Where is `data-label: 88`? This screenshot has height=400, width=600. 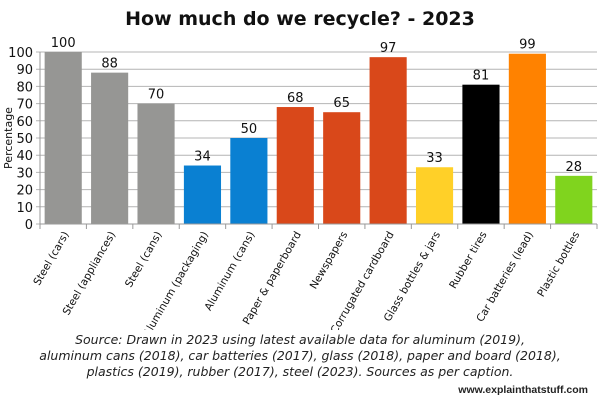
data-label: 88 is located at coordinates (109, 64).